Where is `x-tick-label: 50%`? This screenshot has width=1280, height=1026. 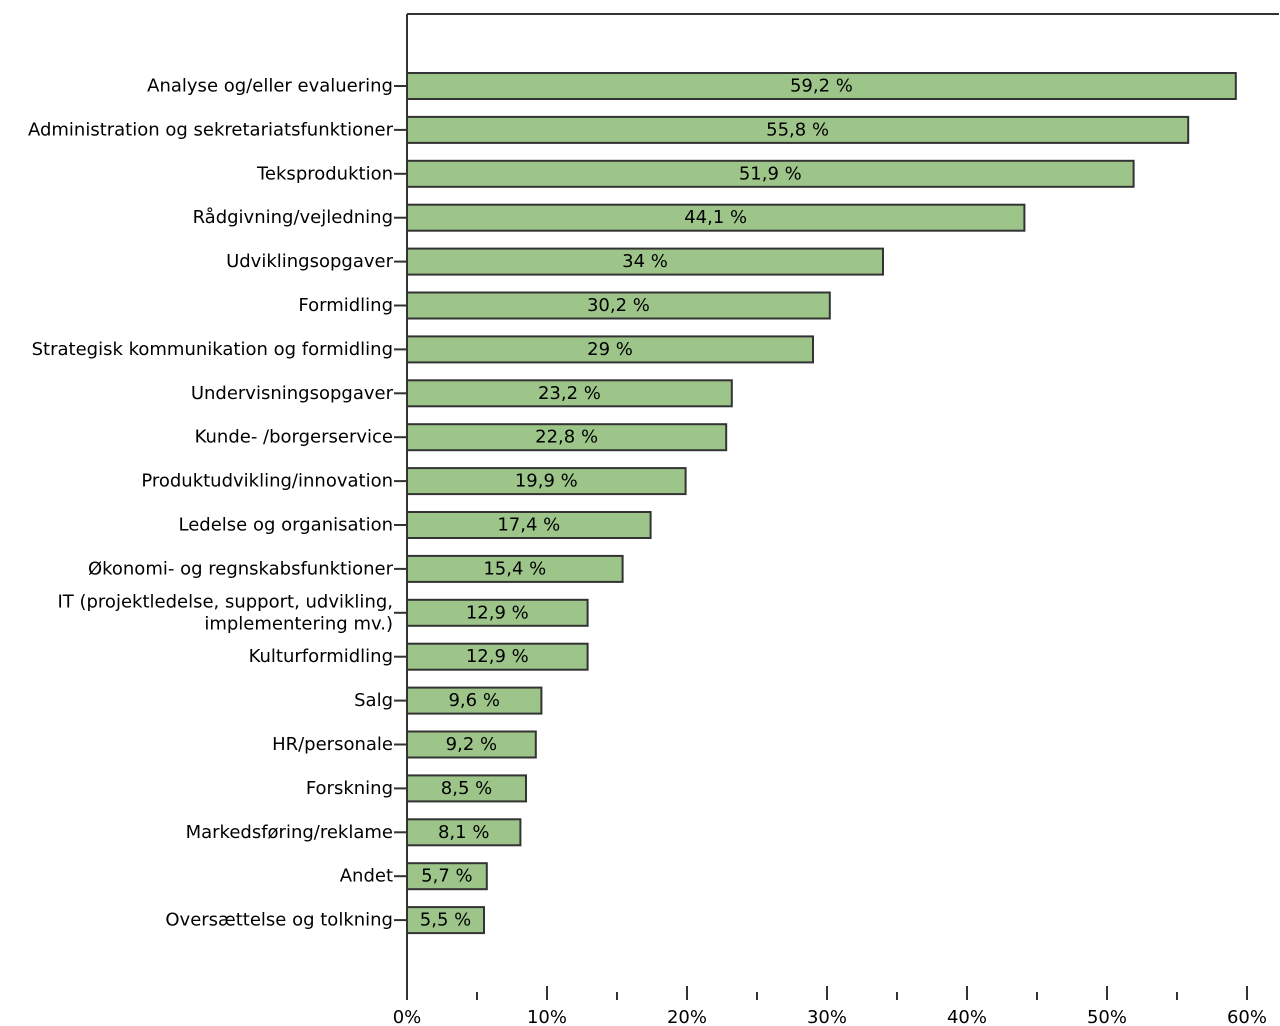
x-tick-label: 50% is located at coordinates (1107, 1016).